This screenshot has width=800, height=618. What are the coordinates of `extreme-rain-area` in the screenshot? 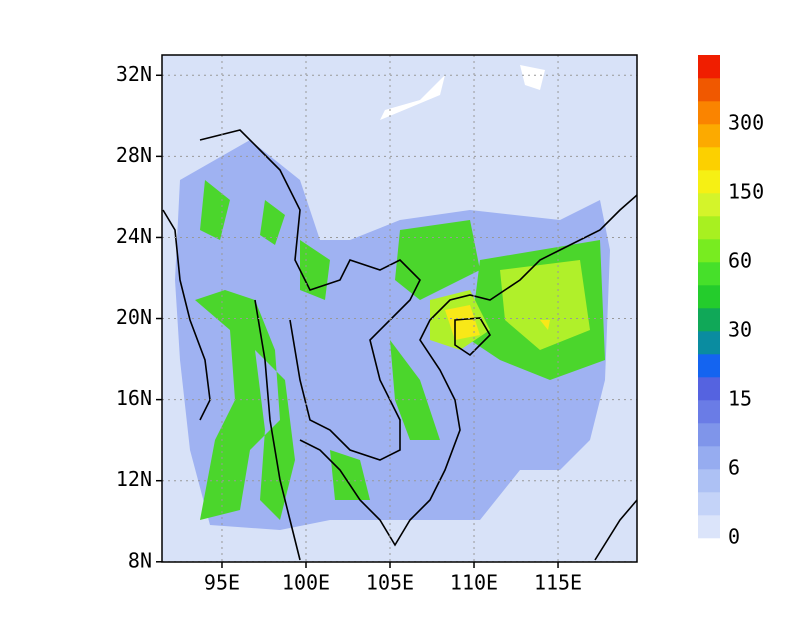 It's located at (497, 322).